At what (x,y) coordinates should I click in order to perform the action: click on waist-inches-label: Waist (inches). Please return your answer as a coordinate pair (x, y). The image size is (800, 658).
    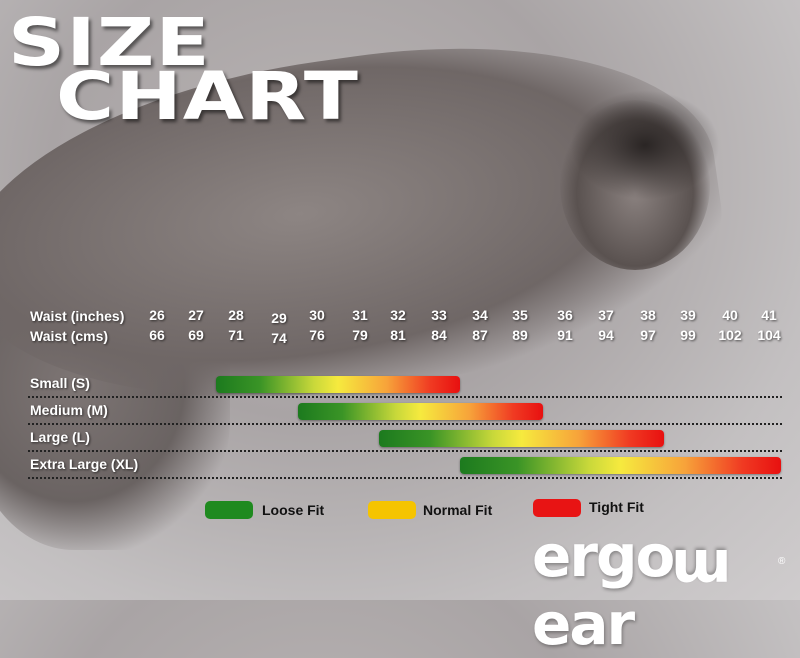
    Looking at the image, I should click on (77, 316).